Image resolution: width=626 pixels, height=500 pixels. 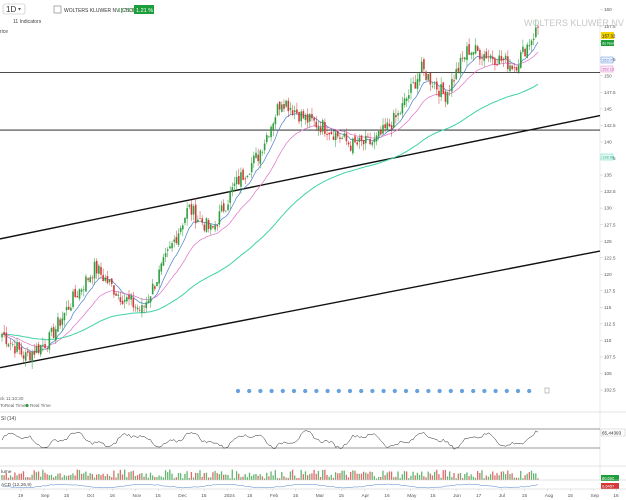 What do you see at coordinates (610, 224) in the screenshot?
I see `y-tick-label: 127.5` at bounding box center [610, 224].